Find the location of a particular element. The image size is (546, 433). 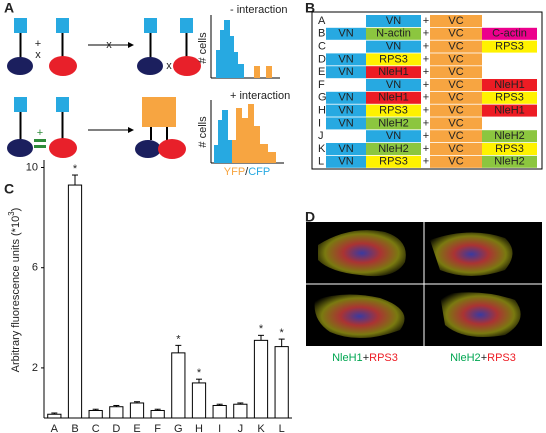

x-tick-label: A is located at coordinates (55, 428).